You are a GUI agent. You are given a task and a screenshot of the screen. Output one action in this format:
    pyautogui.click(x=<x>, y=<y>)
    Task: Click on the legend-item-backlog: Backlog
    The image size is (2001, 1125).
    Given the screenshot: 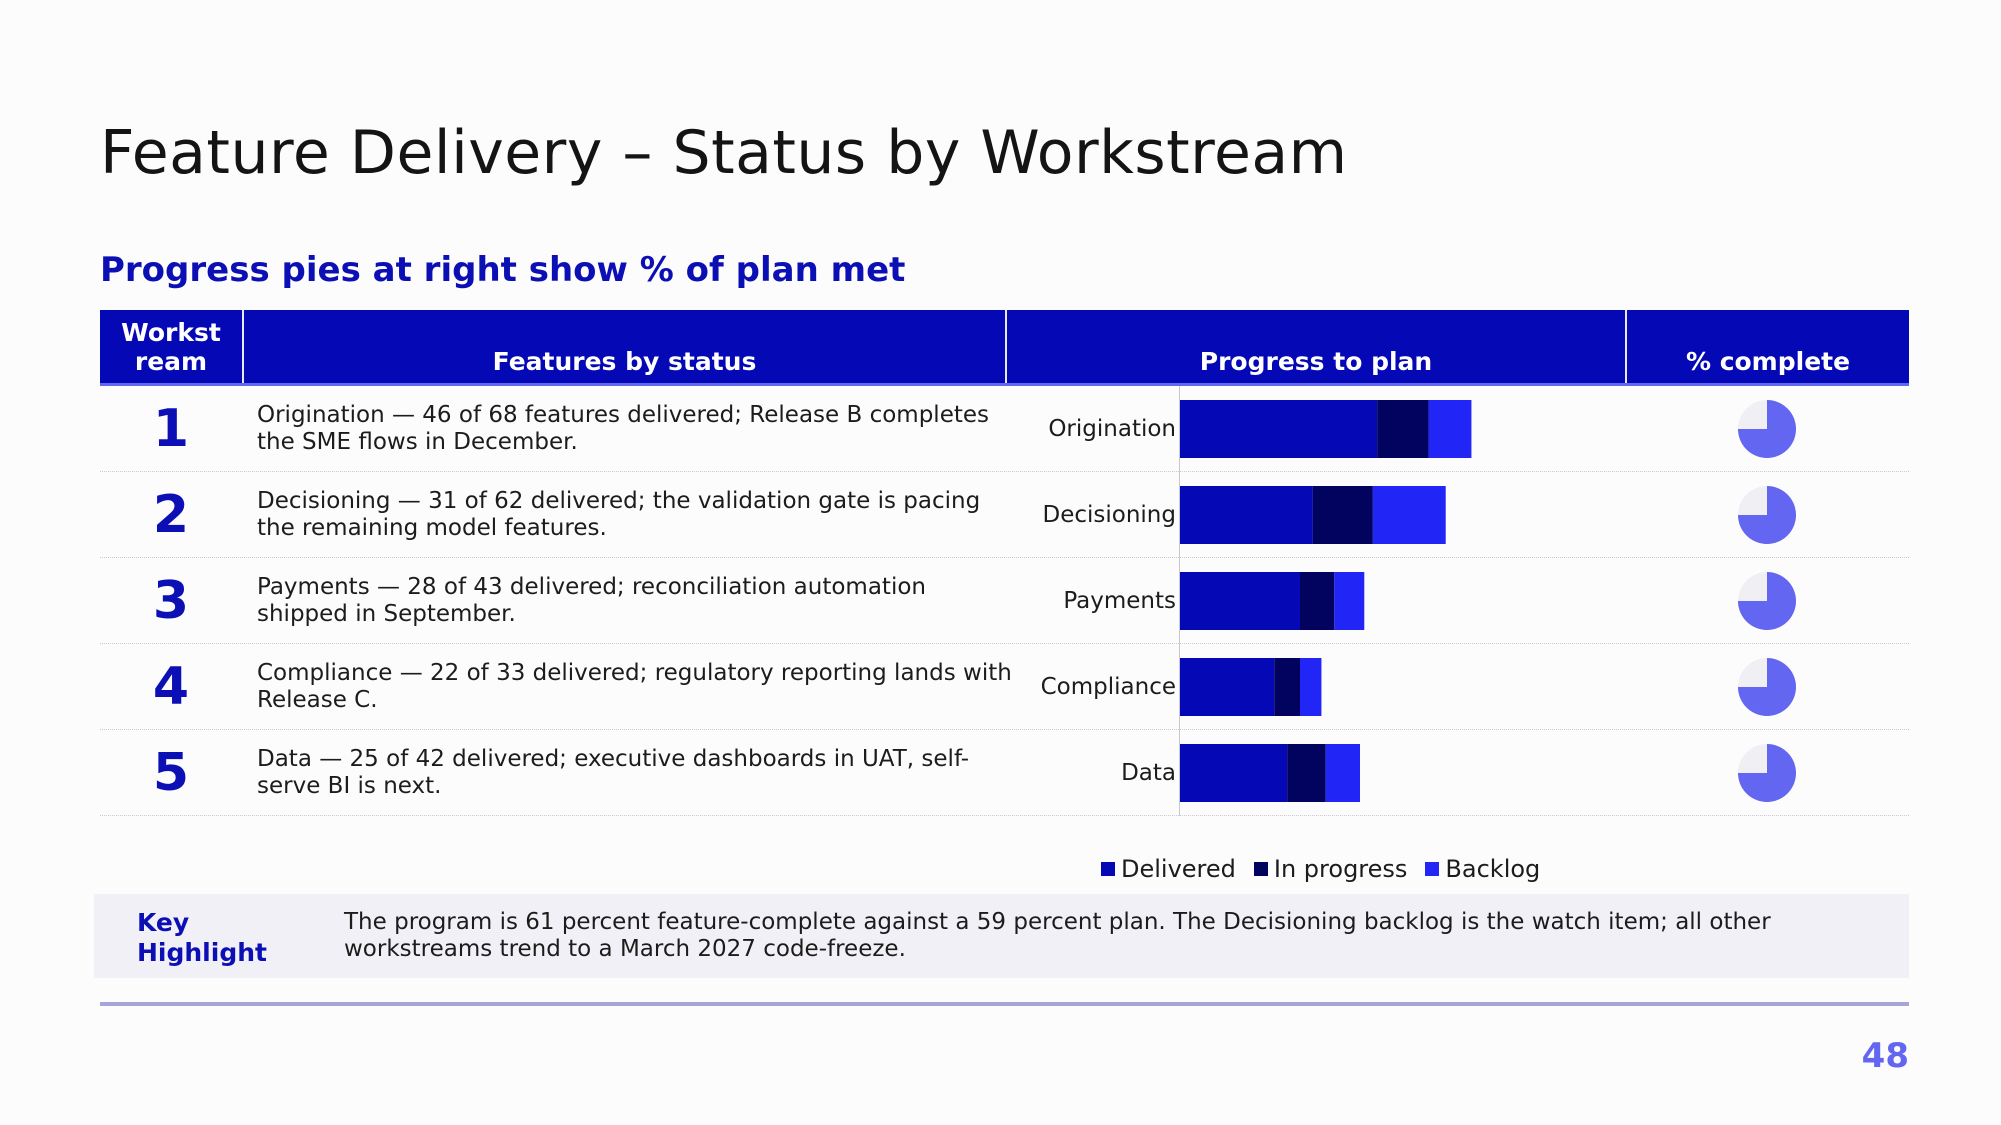 What is the action you would take?
    pyautogui.click(x=1482, y=869)
    